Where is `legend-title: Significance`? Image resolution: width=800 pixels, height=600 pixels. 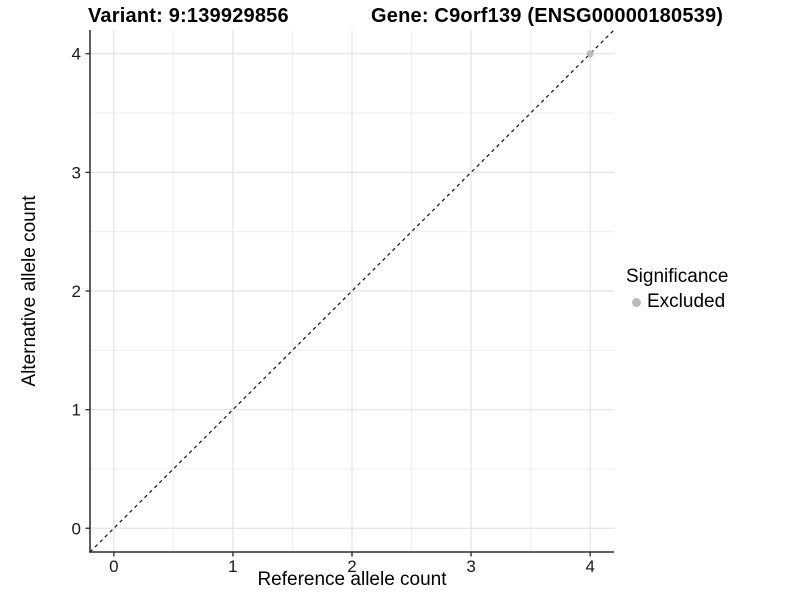
legend-title: Significance is located at coordinates (677, 276).